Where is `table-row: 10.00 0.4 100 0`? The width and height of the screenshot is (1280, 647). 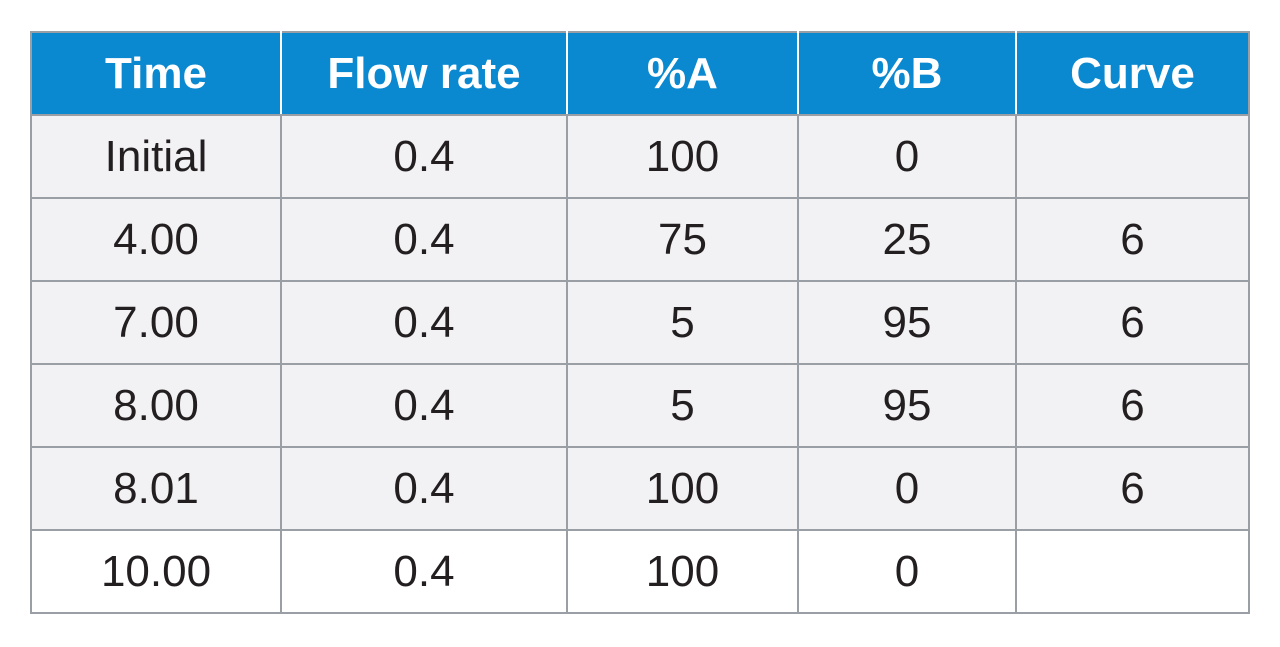
table-row: 10.00 0.4 100 0 is located at coordinates (640, 571).